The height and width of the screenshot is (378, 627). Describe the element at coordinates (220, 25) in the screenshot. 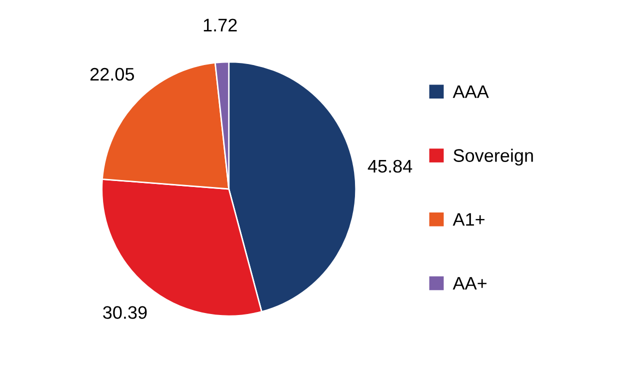

I see `data-label: 1.72` at that location.